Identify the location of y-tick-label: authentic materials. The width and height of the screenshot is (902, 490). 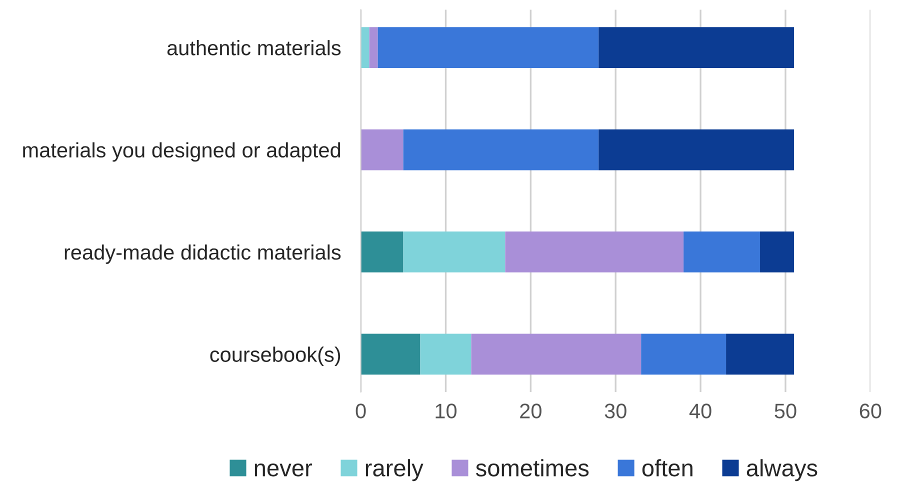
(254, 48).